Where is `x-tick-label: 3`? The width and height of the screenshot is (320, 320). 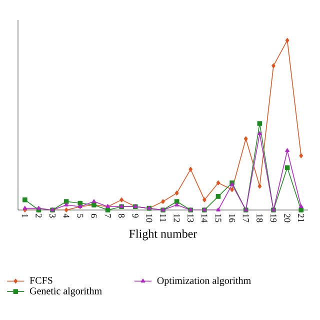
x-tick-label: 3 is located at coordinates (52, 216).